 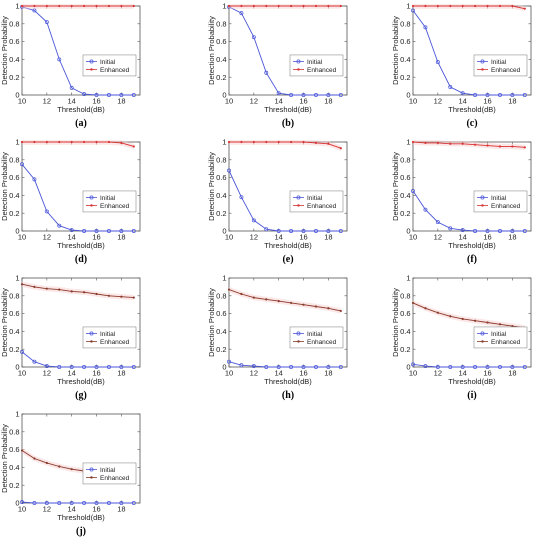 What do you see at coordinates (468, 211) in the screenshot?
I see `series-line-initial` at bounding box center [468, 211].